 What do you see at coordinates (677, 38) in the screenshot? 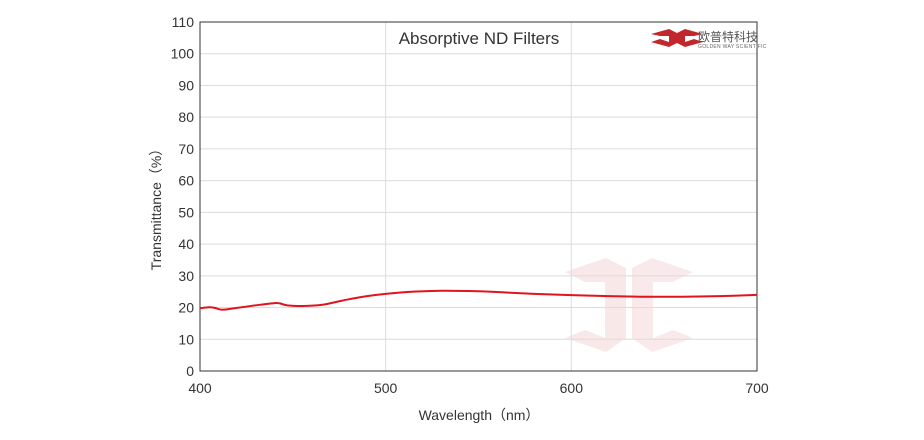
I see `brand-logo-mark` at bounding box center [677, 38].